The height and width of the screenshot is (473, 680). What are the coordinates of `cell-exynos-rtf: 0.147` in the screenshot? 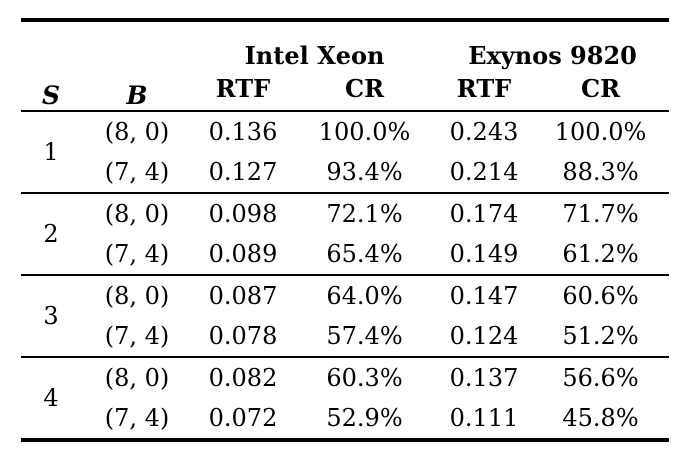 It's located at (484, 296).